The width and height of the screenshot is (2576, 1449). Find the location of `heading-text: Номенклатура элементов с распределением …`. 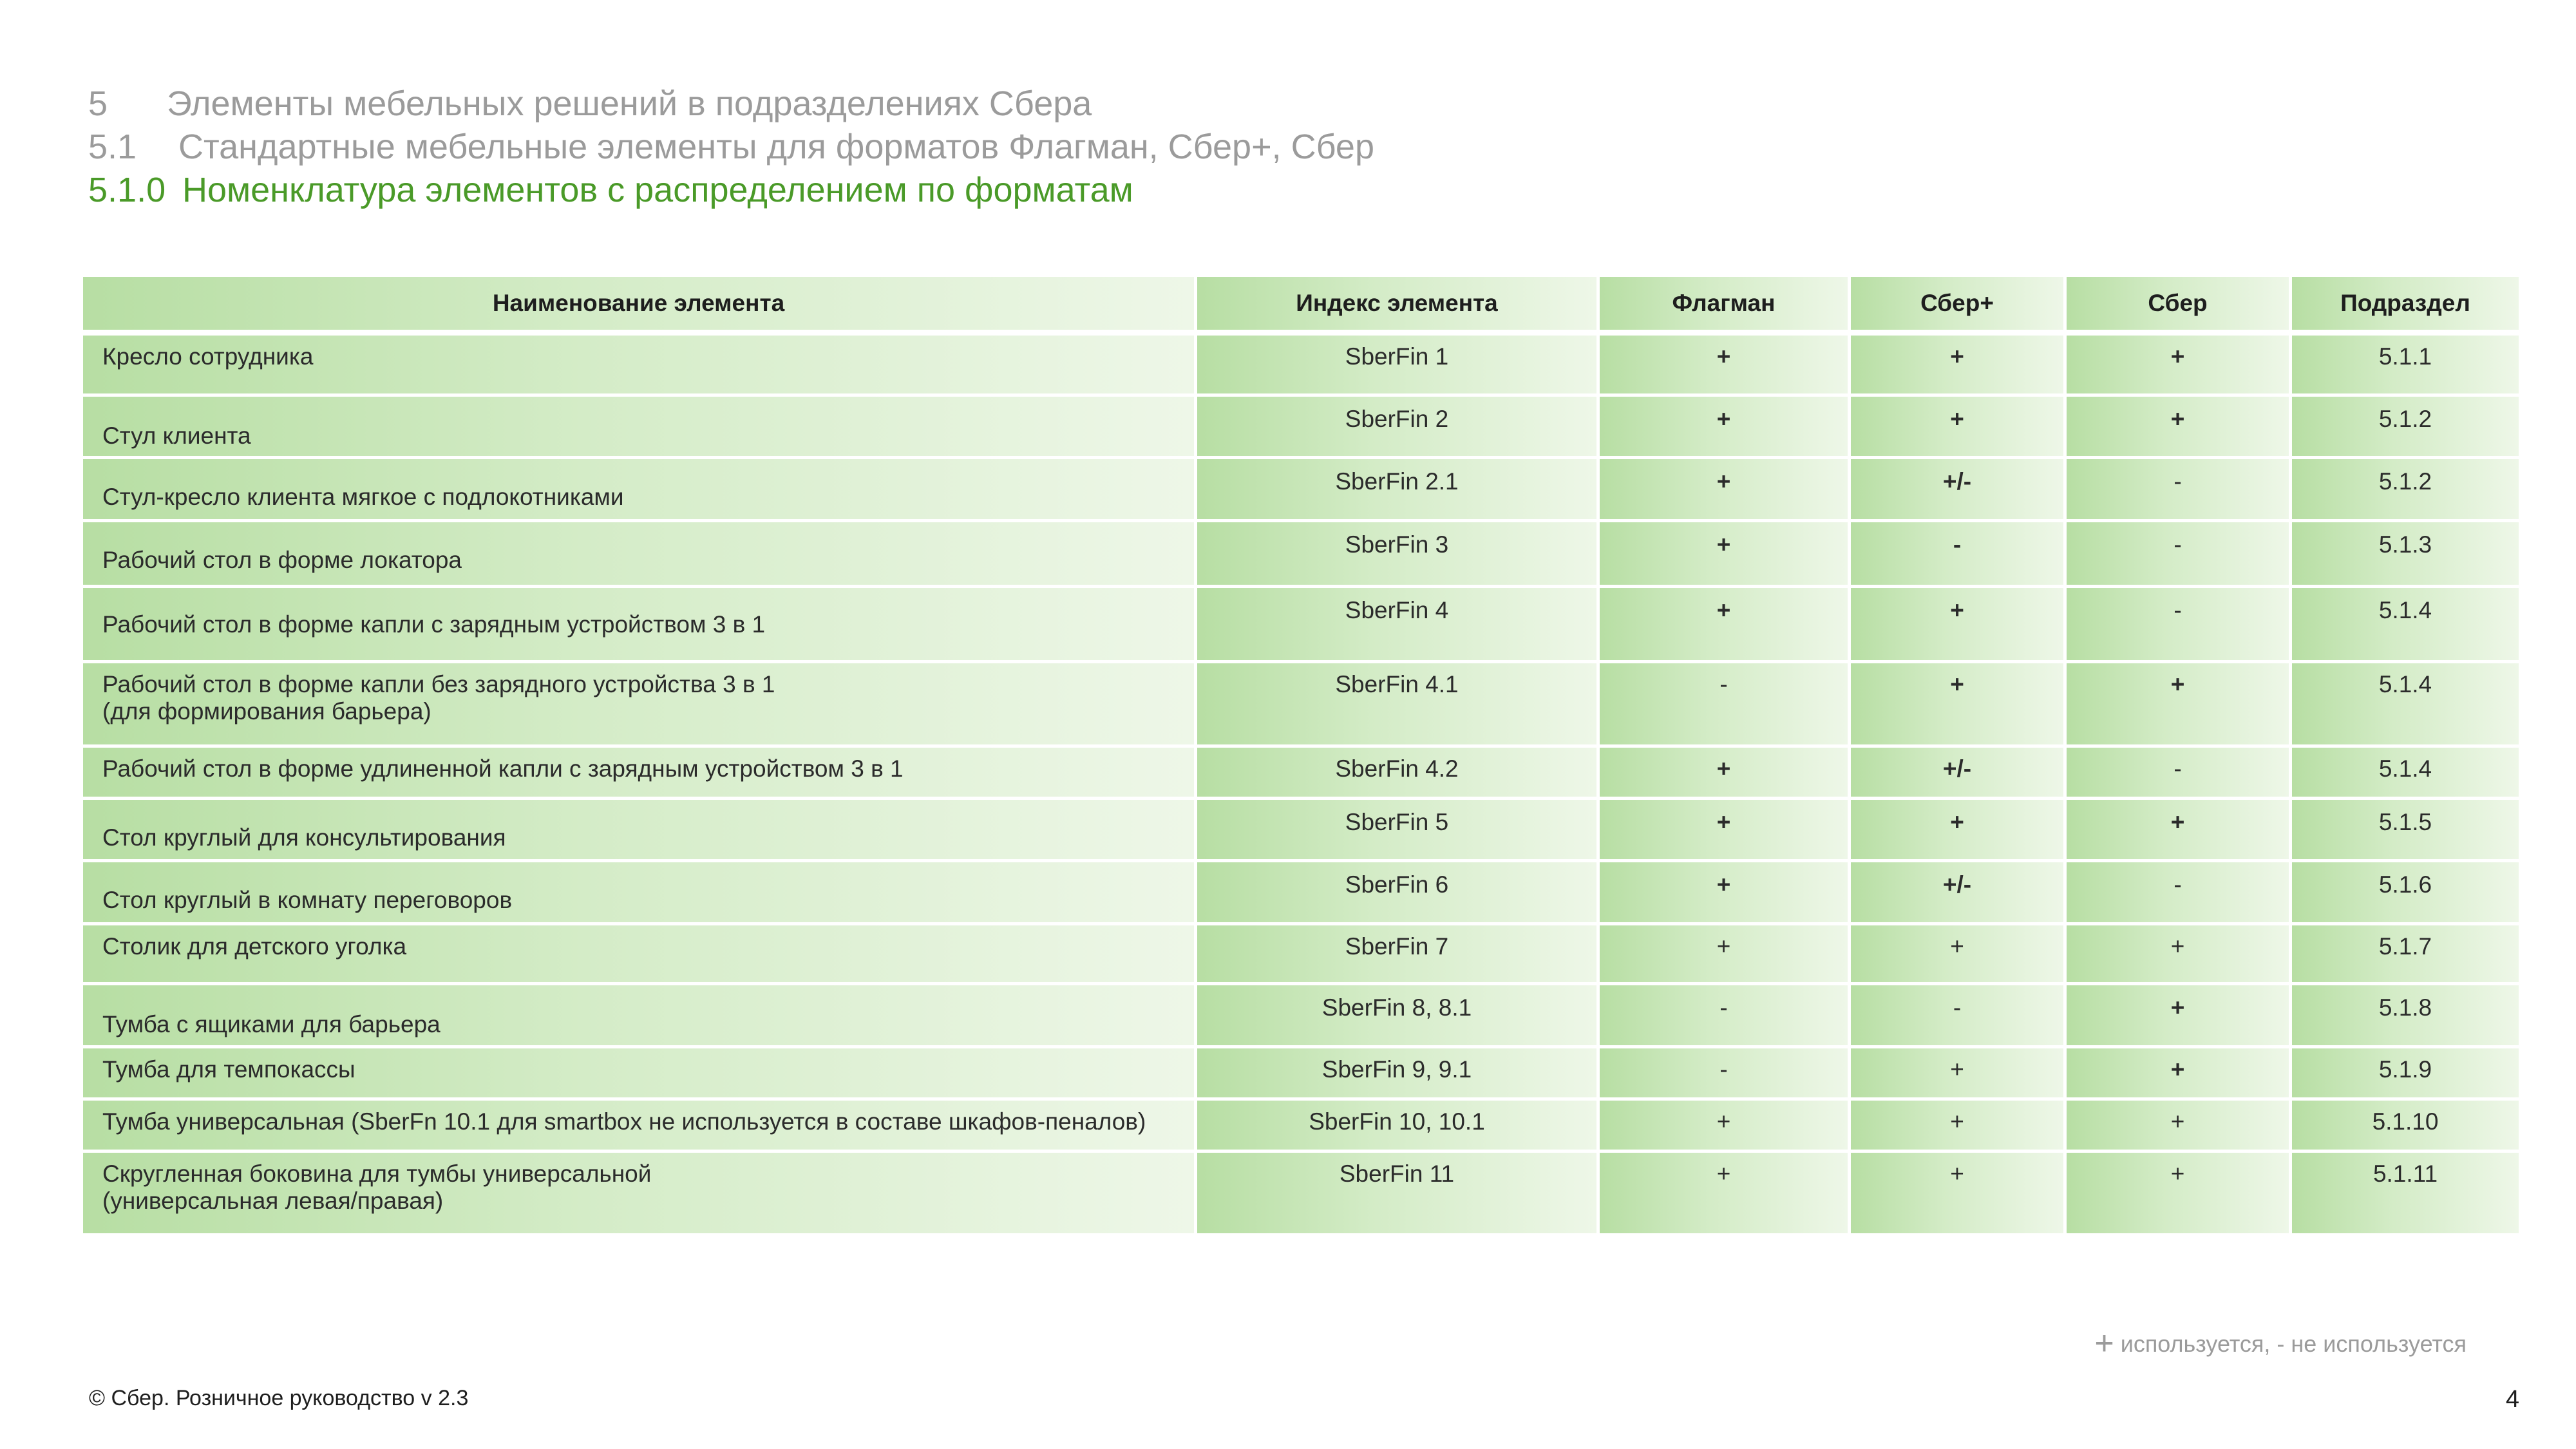

heading-text: Номенклатура элементов с распределением … is located at coordinates (657, 190).